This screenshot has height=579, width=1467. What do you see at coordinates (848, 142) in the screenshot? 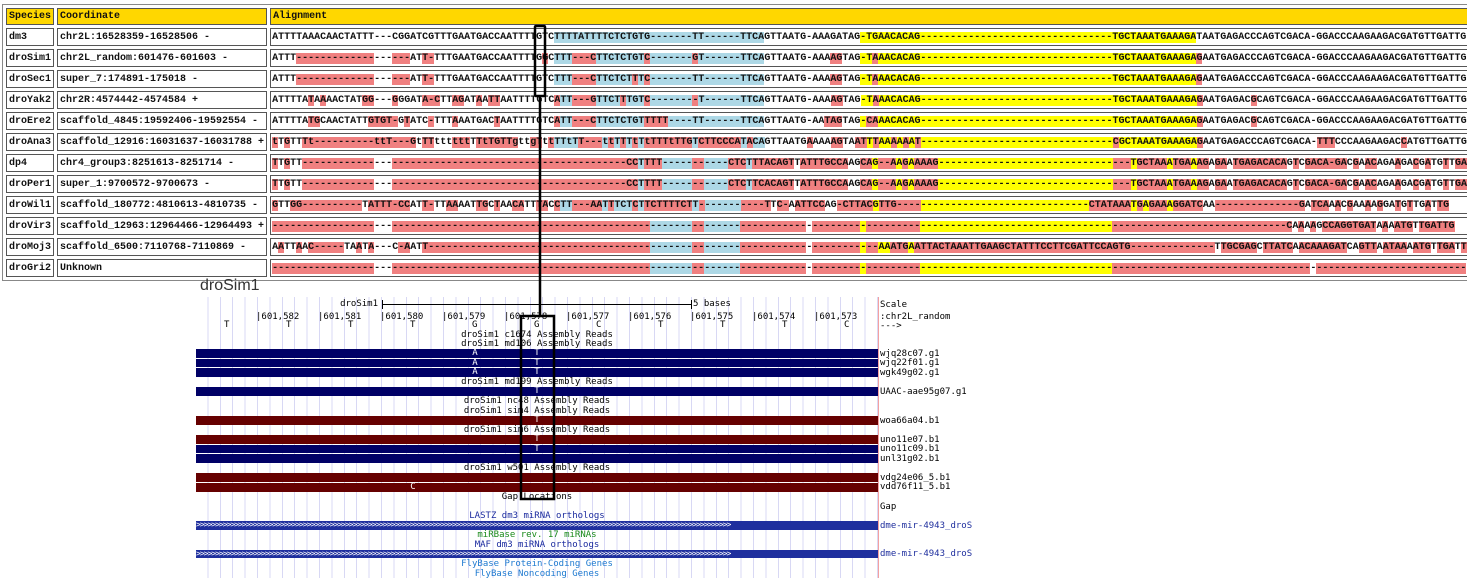
I see `alignment-segment: TA` at bounding box center [848, 142].